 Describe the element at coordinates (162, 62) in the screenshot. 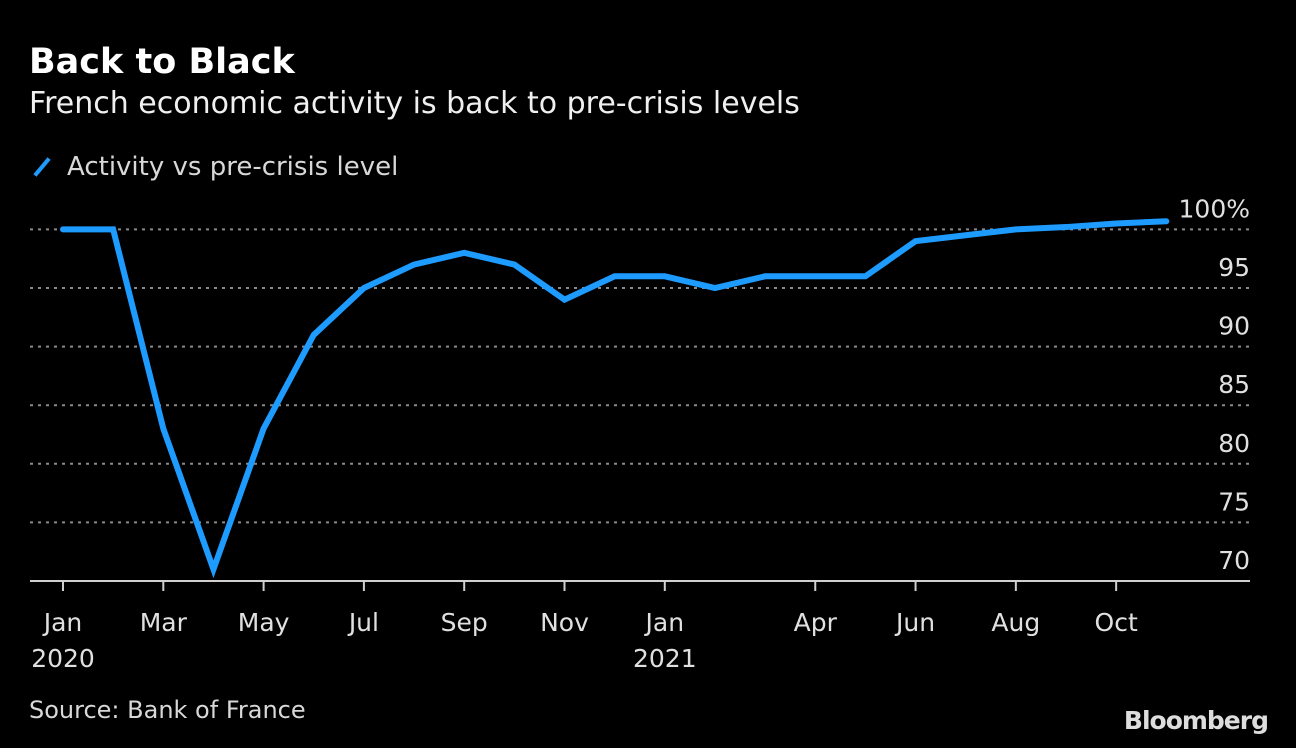

I see `chart-title: Back to Black` at that location.